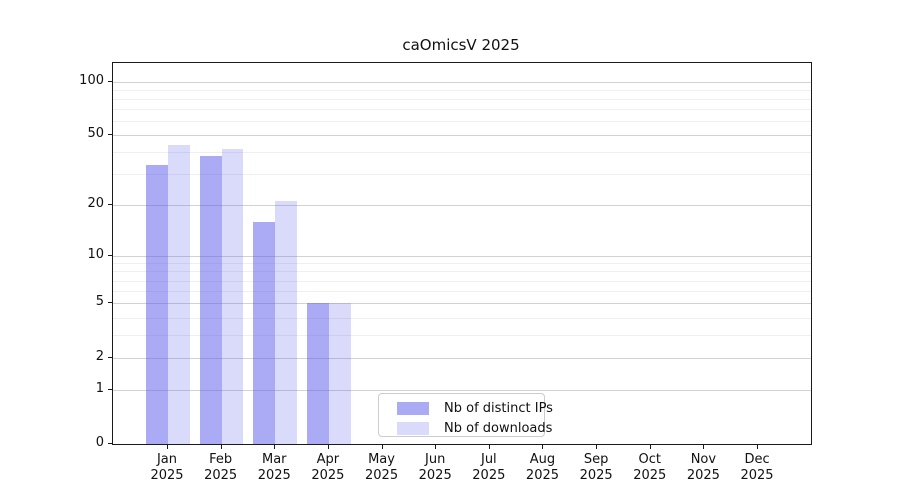  What do you see at coordinates (99, 356) in the screenshot?
I see `y-tick-label: 2` at bounding box center [99, 356].